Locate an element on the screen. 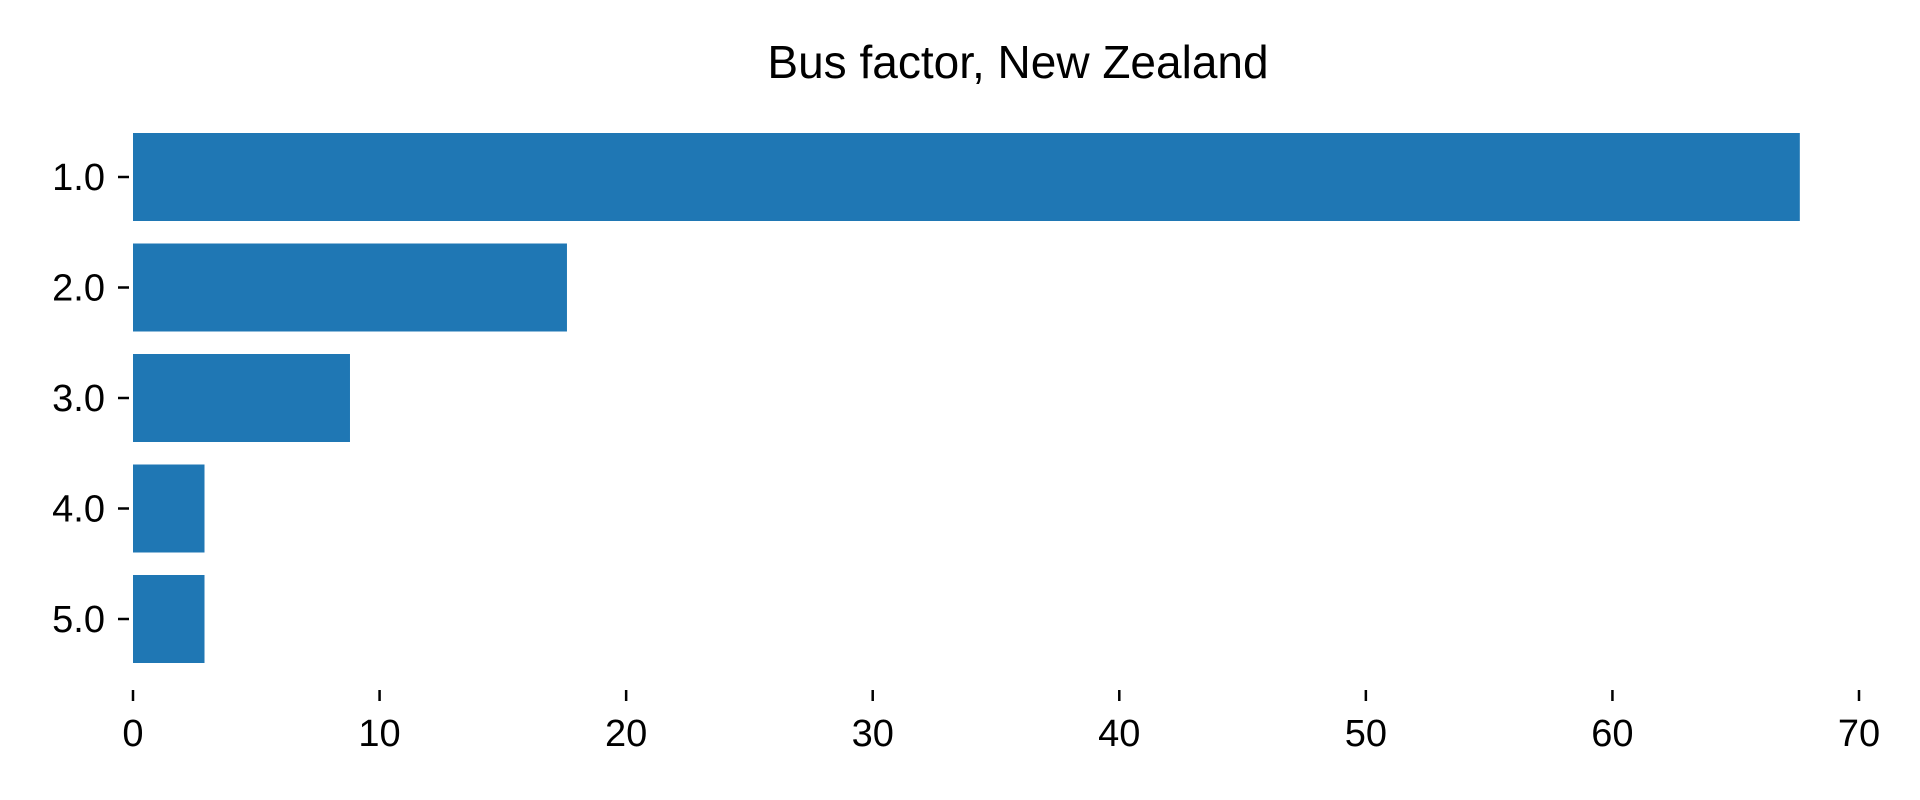  y-tick-label-4: 4.0 is located at coordinates (78, 510).